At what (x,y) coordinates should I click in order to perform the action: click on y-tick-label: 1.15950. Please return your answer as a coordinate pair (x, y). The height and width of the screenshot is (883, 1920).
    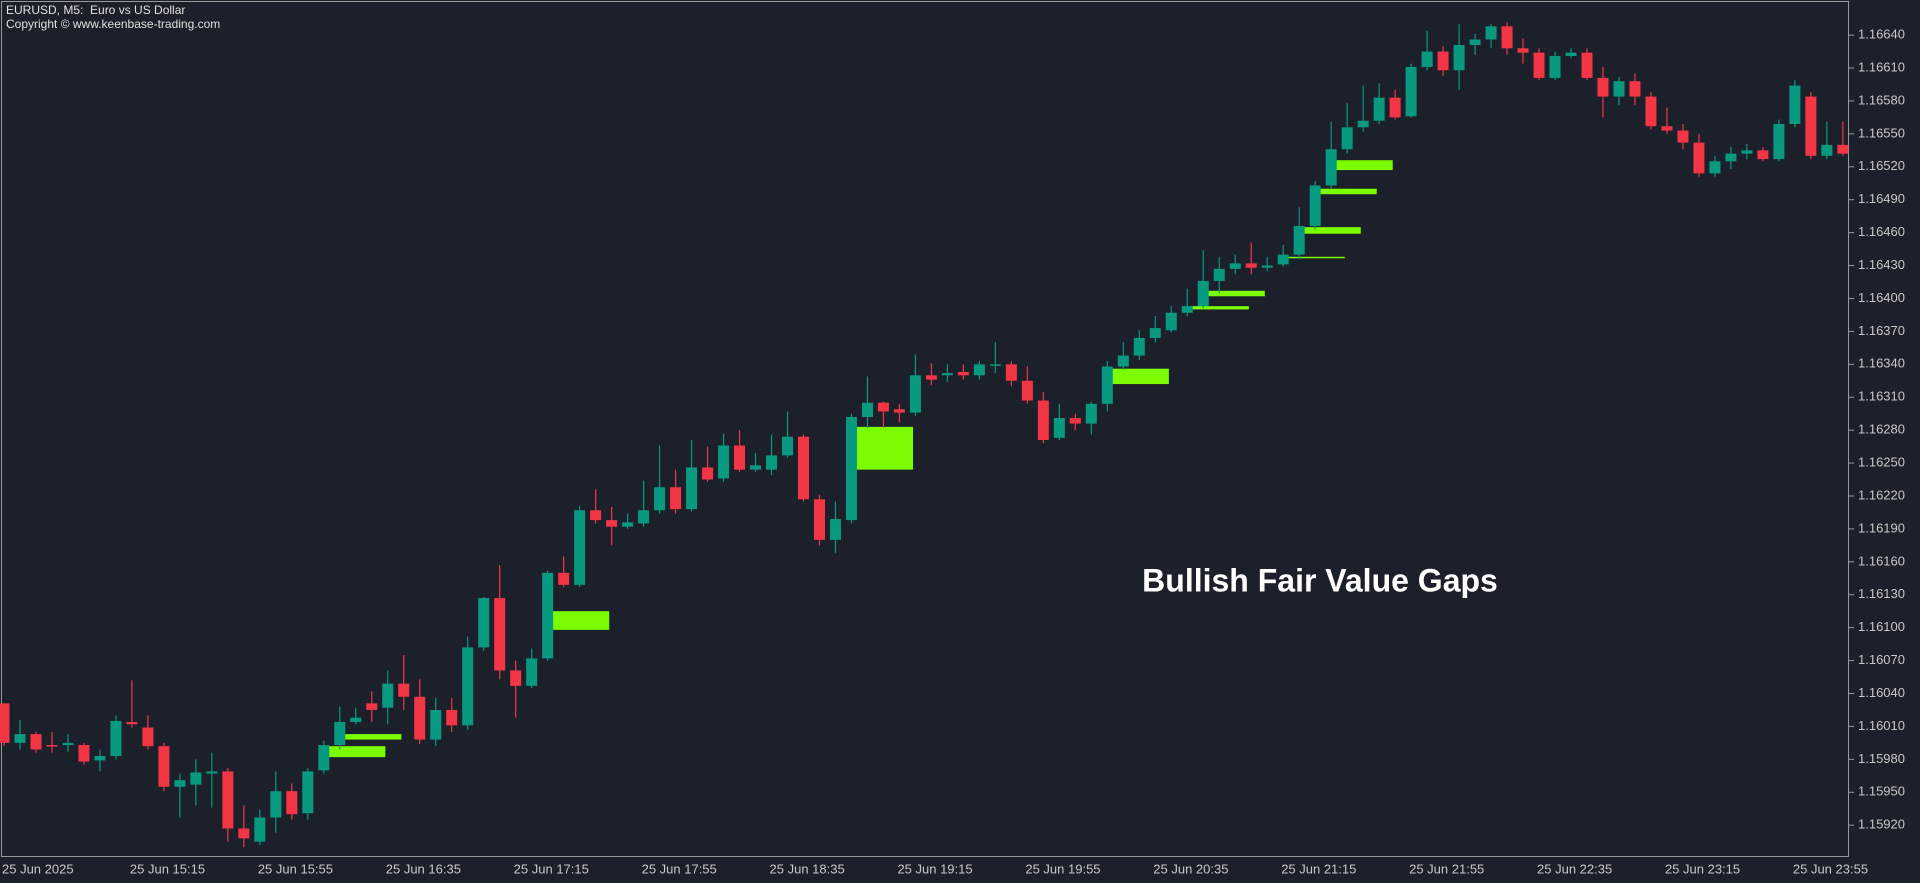
    Looking at the image, I should click on (1881, 791).